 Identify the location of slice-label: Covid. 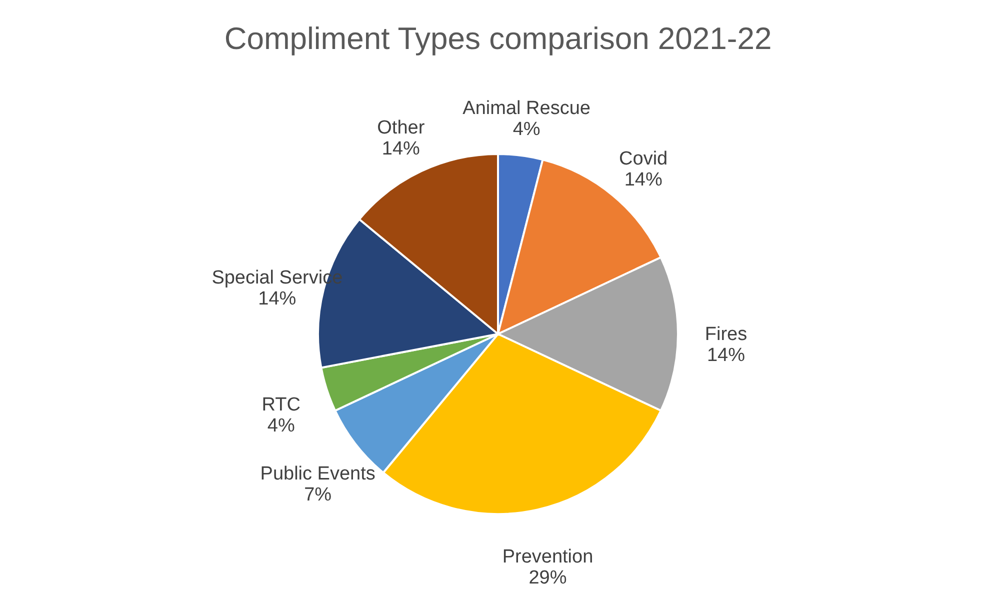
(643, 159).